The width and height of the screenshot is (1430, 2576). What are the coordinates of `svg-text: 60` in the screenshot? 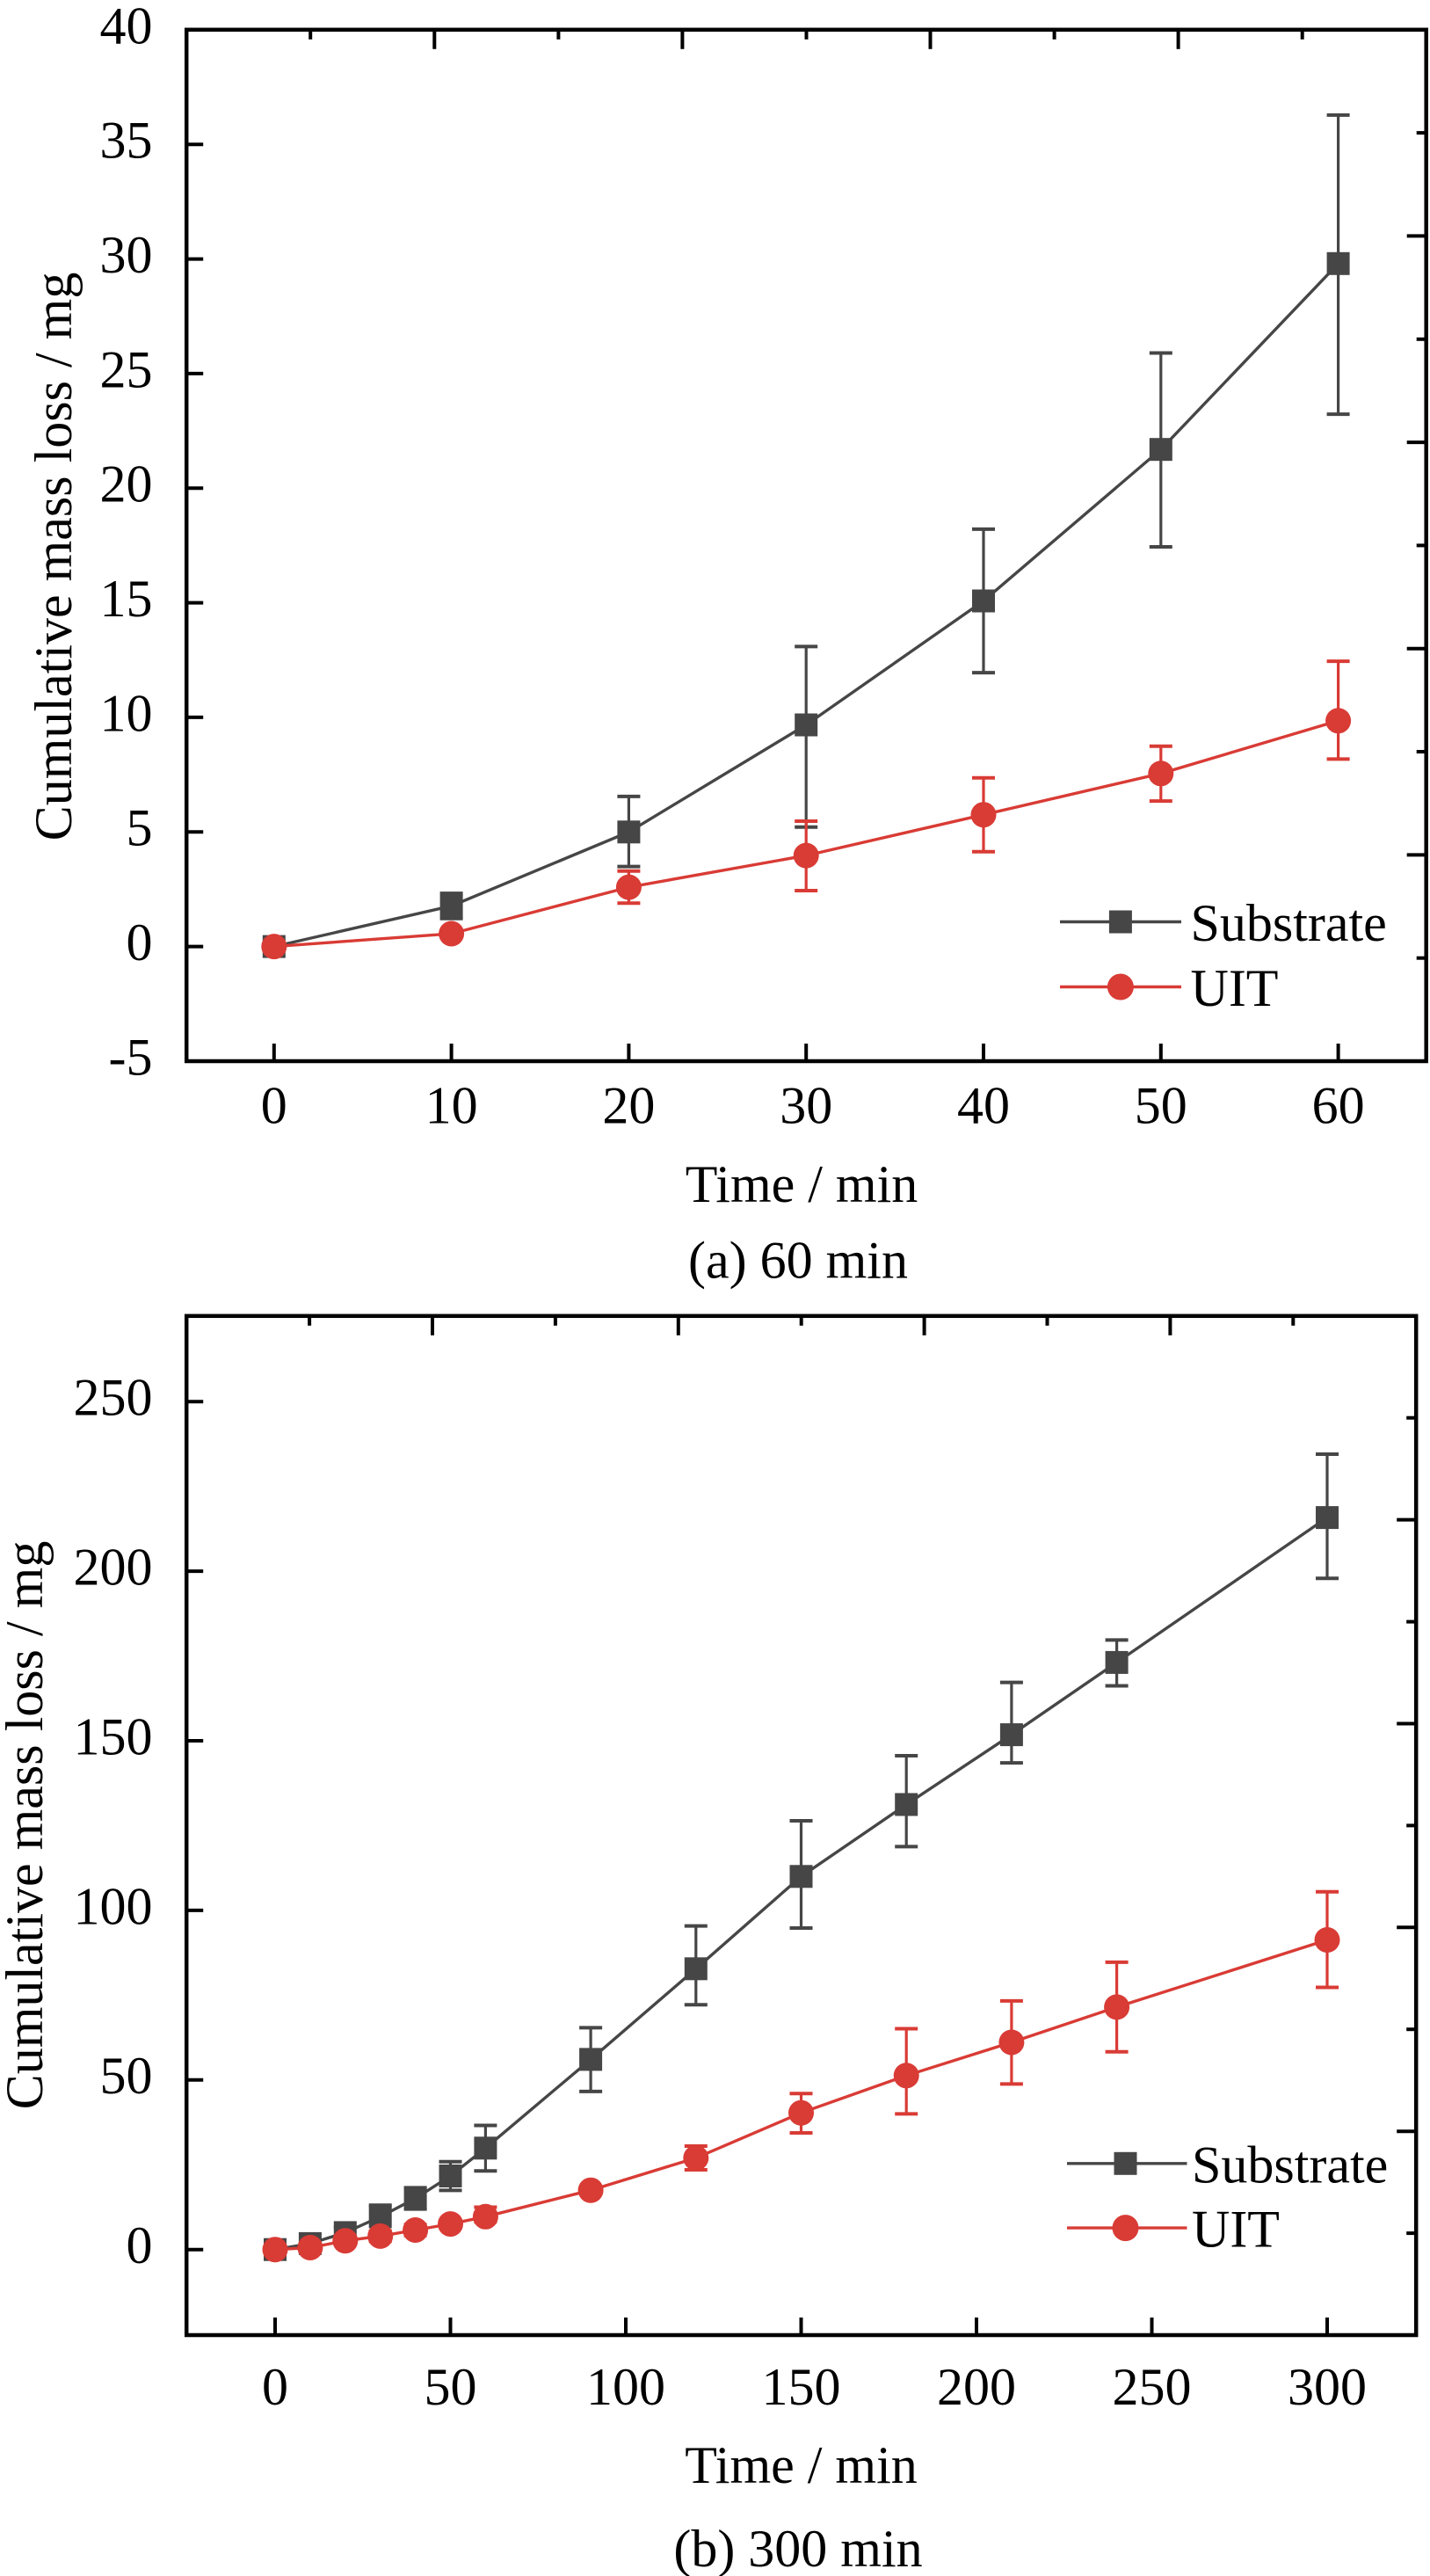 It's located at (1338, 1106).